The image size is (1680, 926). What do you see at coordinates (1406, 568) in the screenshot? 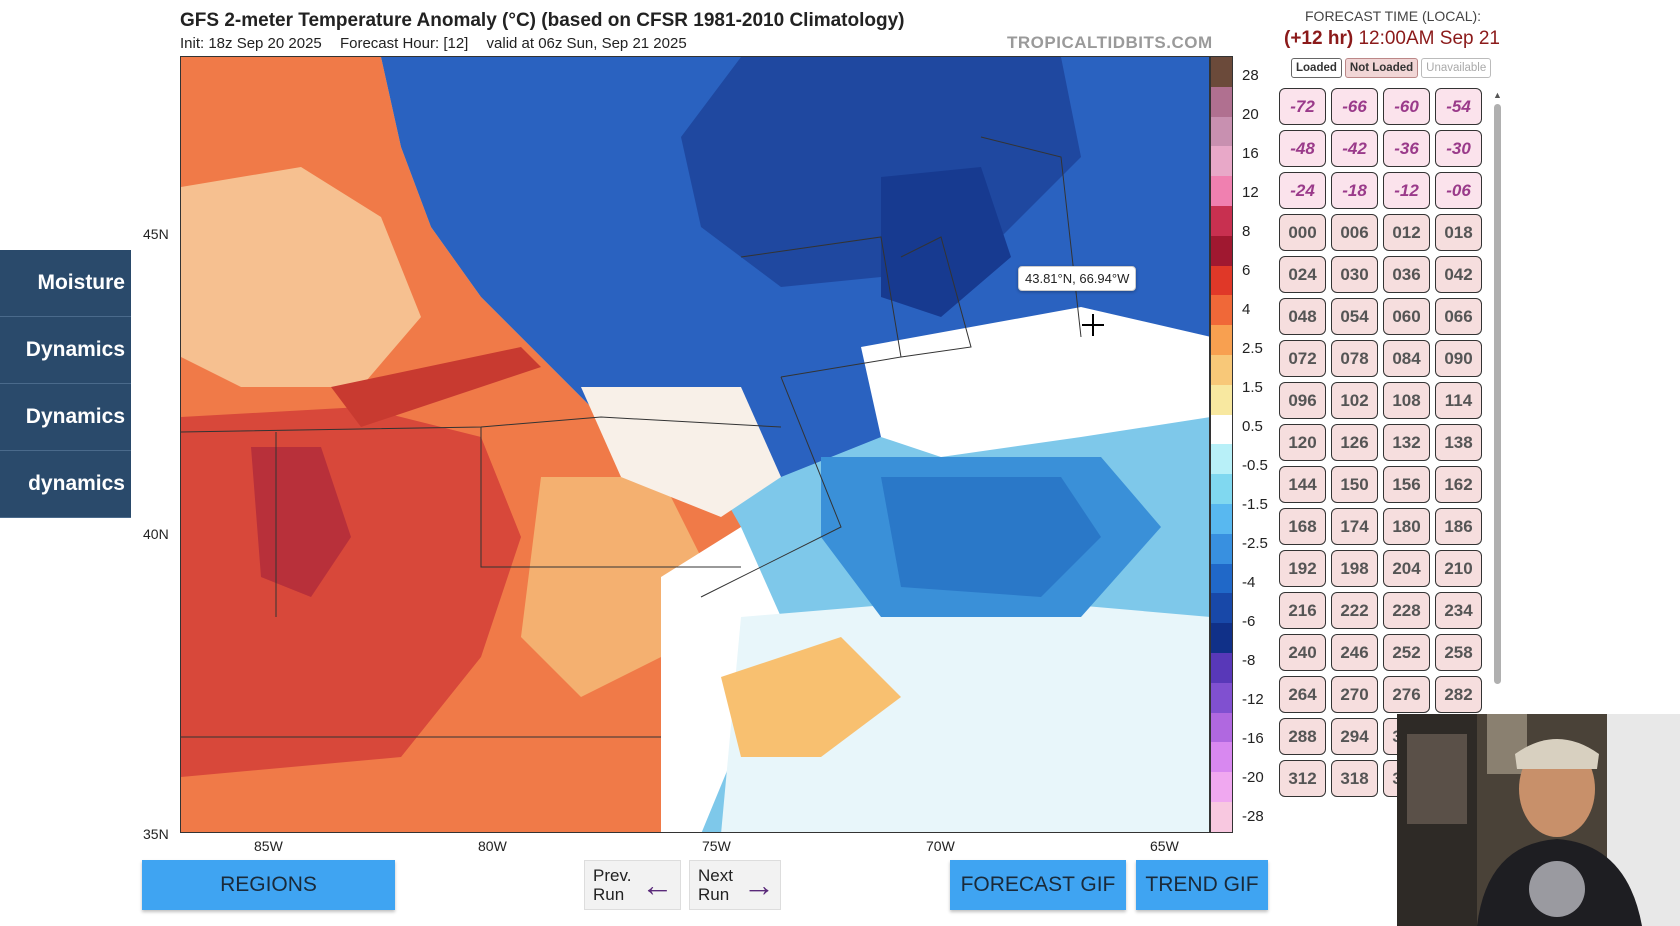
I see `forecast-hour-button: 204` at bounding box center [1406, 568].